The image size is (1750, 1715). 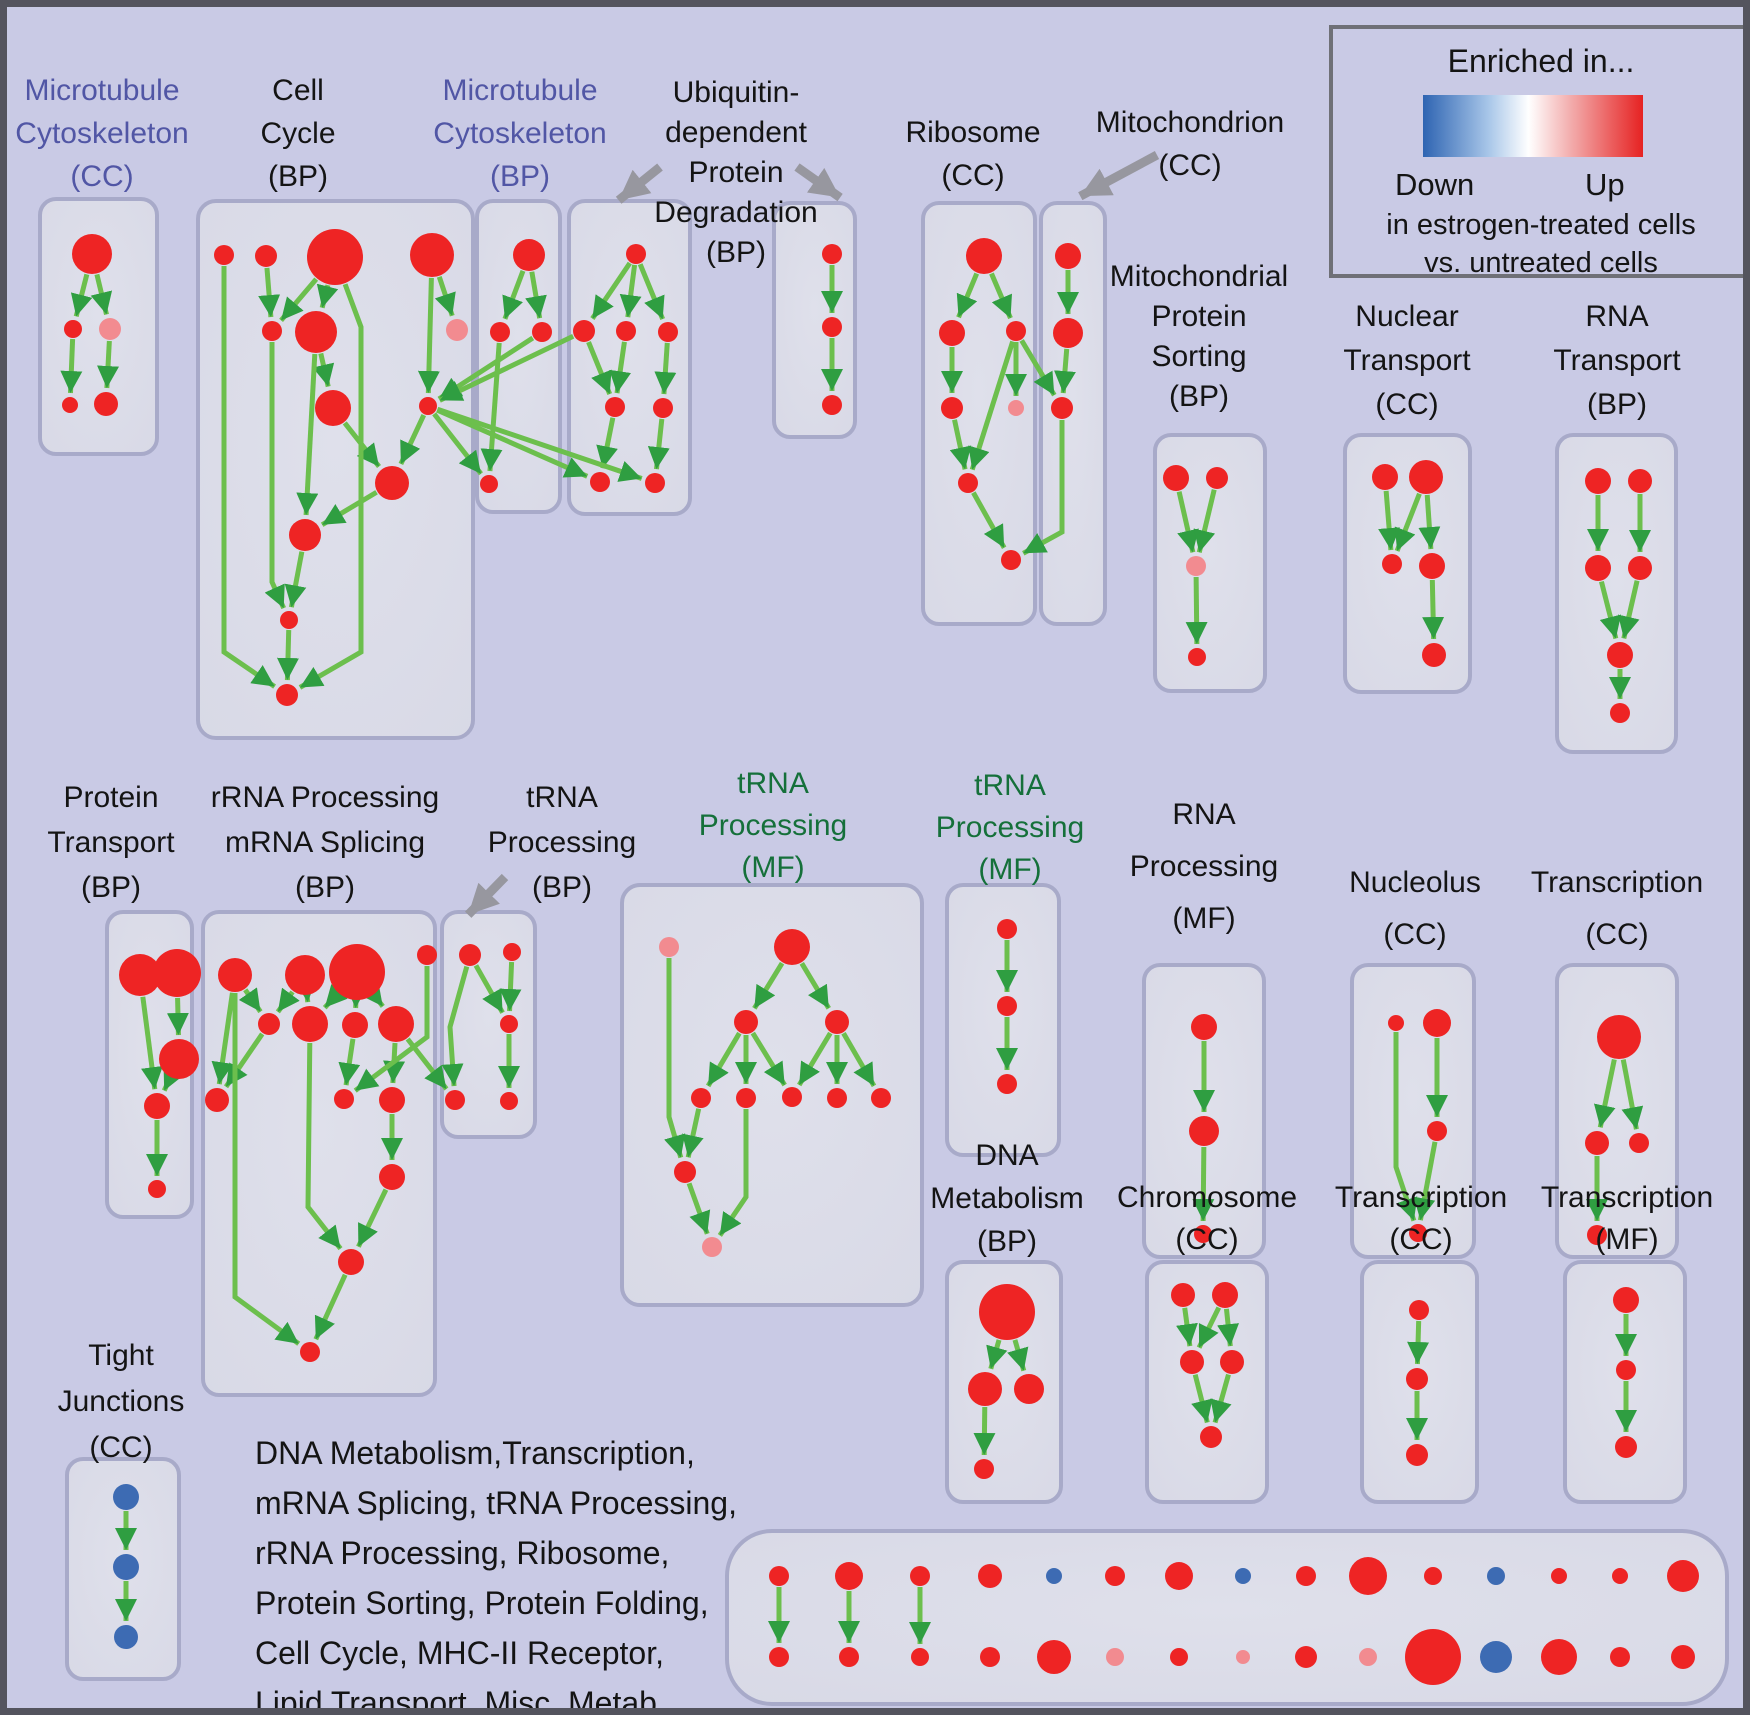 What do you see at coordinates (1007, 1198) in the screenshot?
I see `cluster-label-dna-metabolism-bp: DNA Metabolism (BP)` at bounding box center [1007, 1198].